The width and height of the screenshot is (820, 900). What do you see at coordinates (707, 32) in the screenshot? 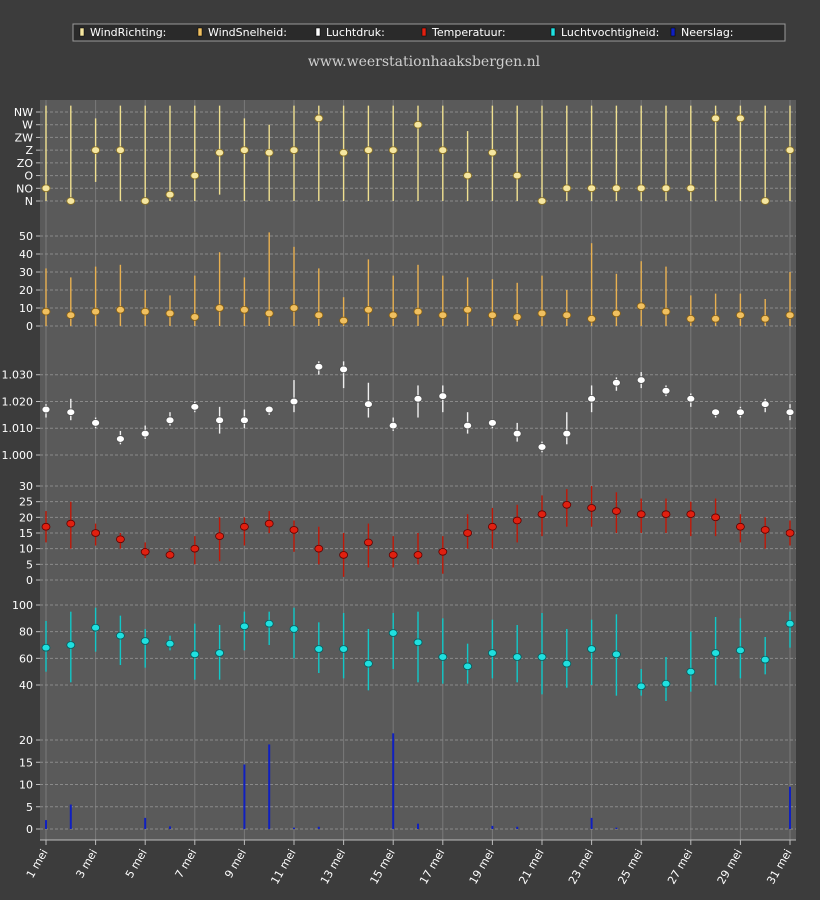
I see `legend-label: Neerslag:` at bounding box center [707, 32].